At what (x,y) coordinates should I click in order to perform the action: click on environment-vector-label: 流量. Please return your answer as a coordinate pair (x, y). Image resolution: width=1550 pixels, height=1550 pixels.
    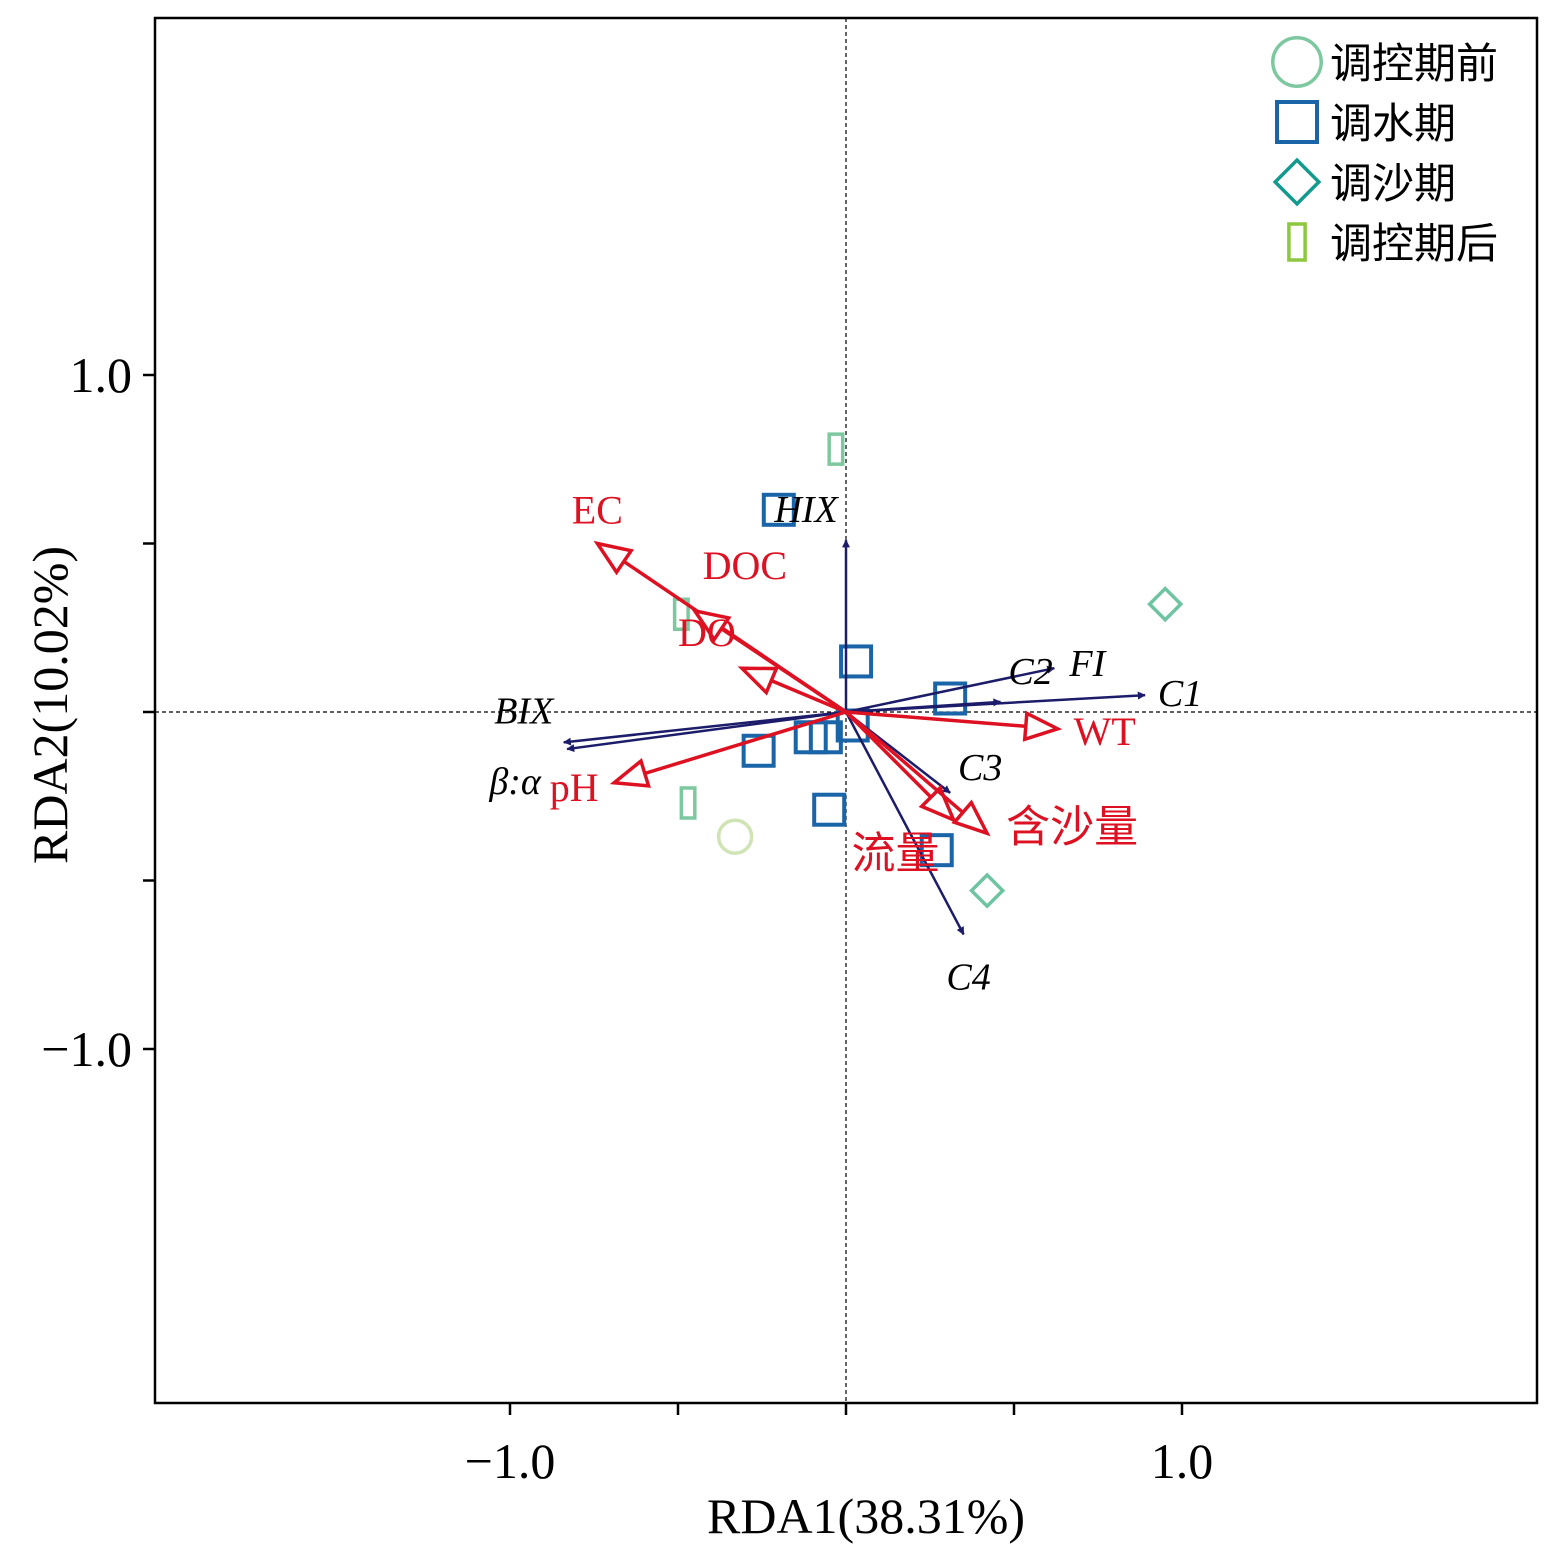
    Looking at the image, I should click on (896, 853).